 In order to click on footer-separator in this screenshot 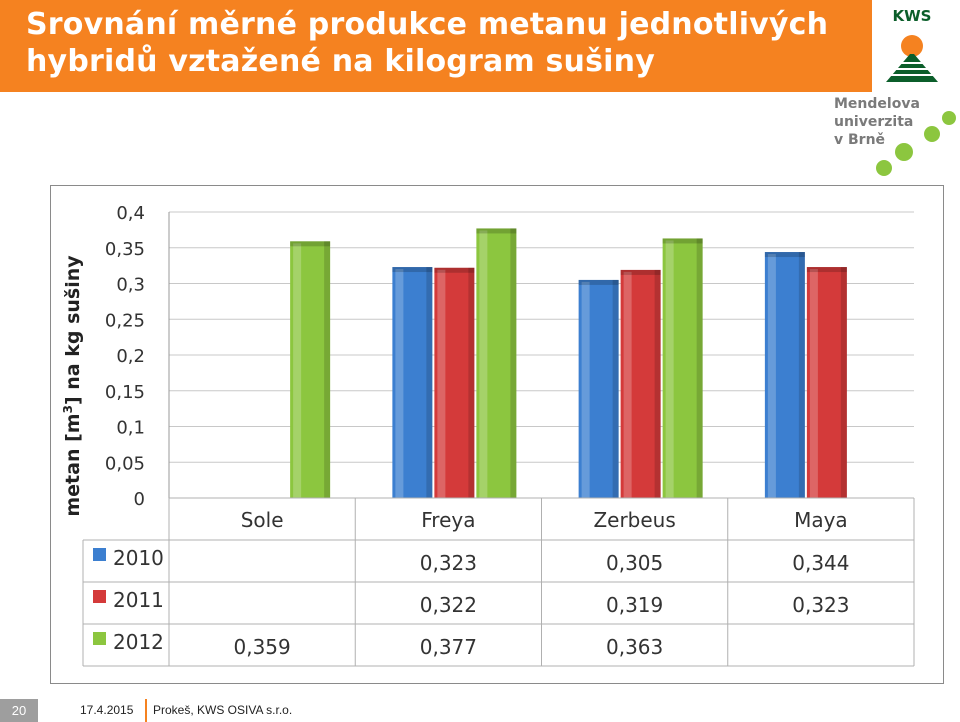, I will do `click(146, 710)`.